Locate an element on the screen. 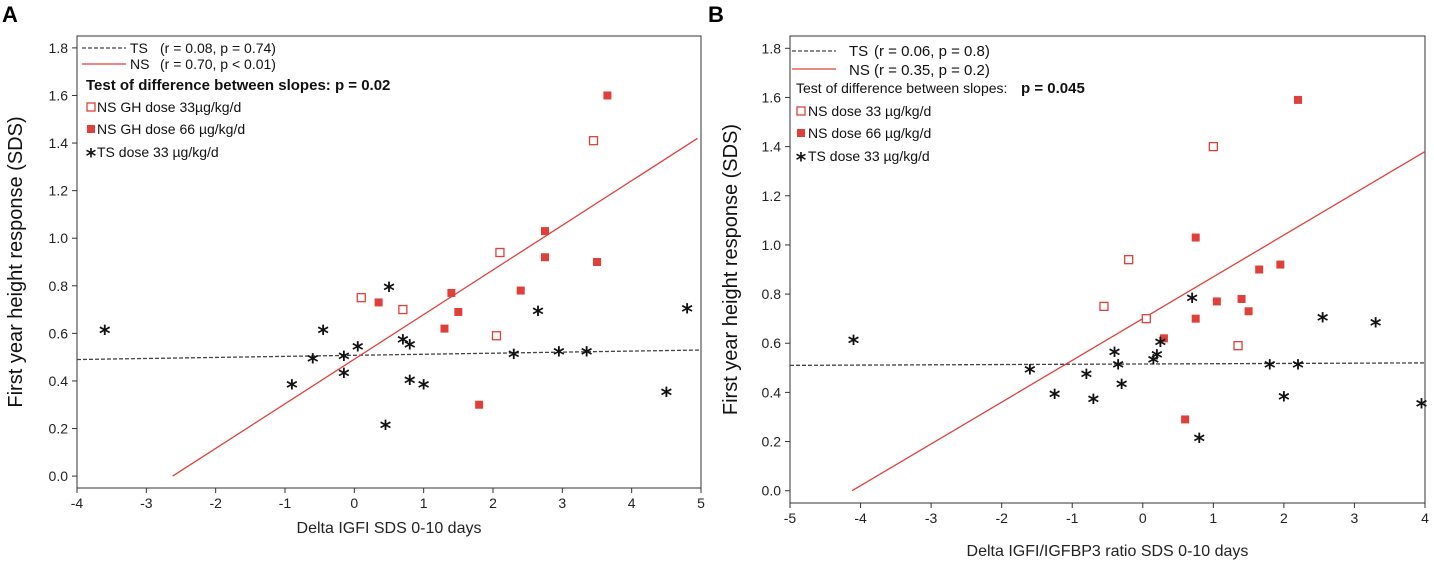  legend-ts-33-label: TS dose 33 µg/kg/d is located at coordinates (158, 152).